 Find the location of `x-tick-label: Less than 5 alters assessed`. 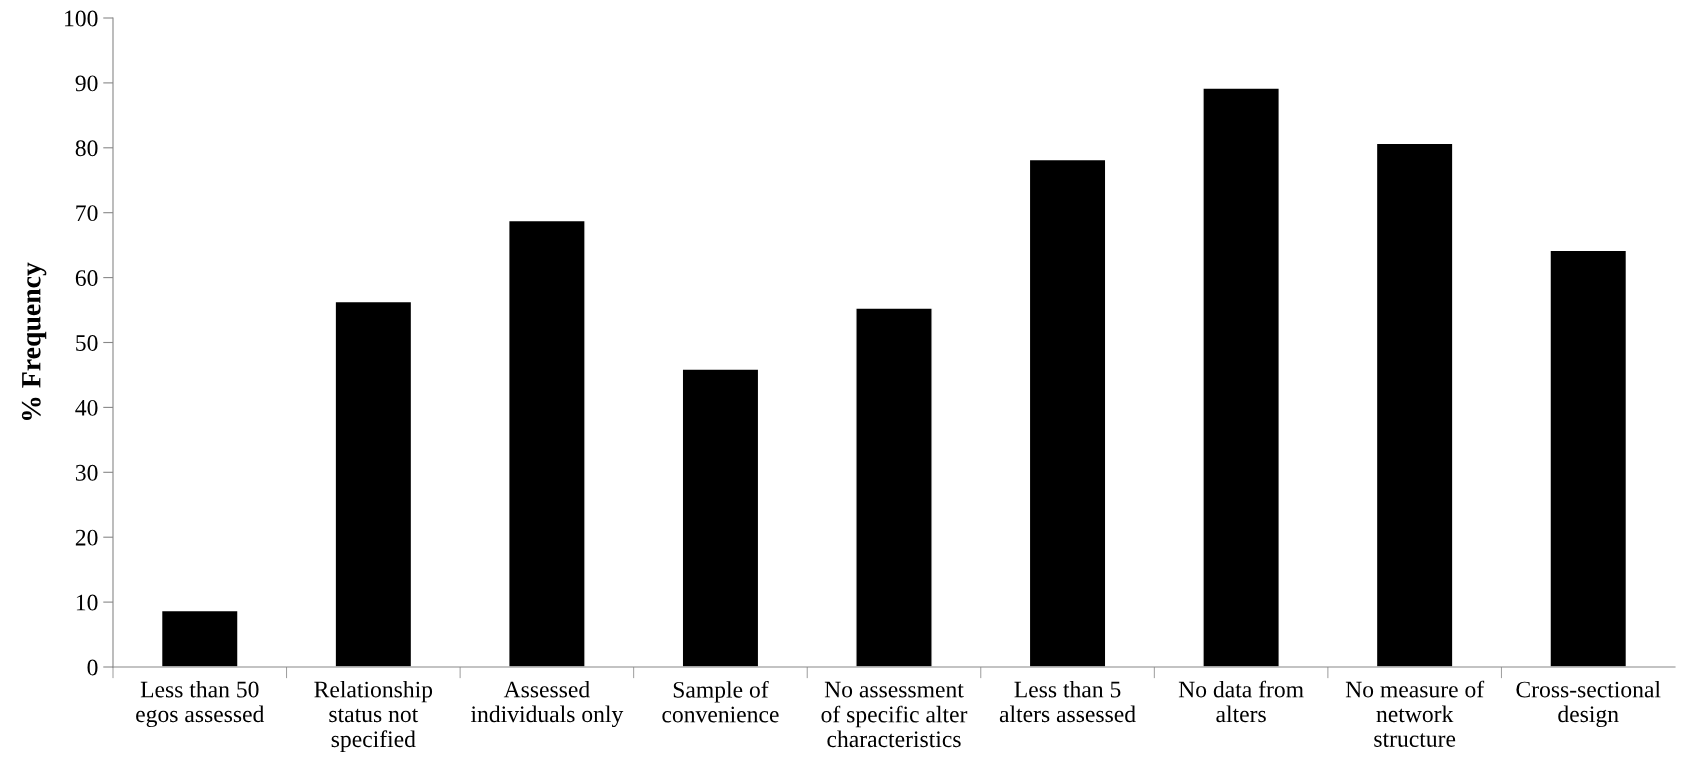

x-tick-label: Less than 5 alters assessed is located at coordinates (1067, 701).